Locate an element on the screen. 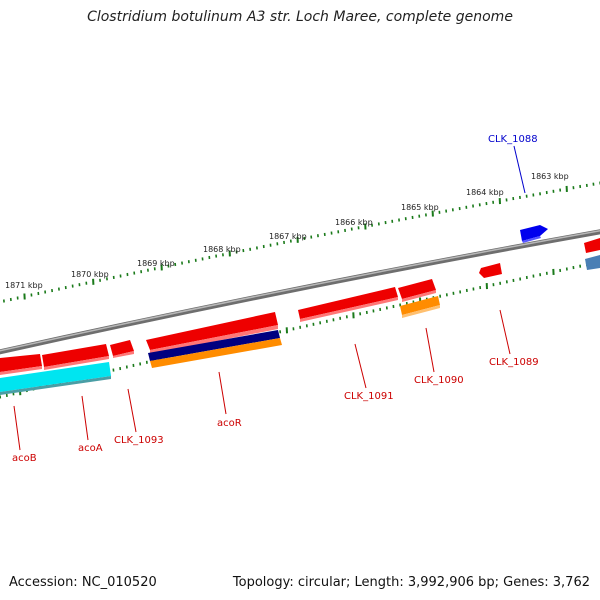  gene-acor is located at coordinates (212, 331).